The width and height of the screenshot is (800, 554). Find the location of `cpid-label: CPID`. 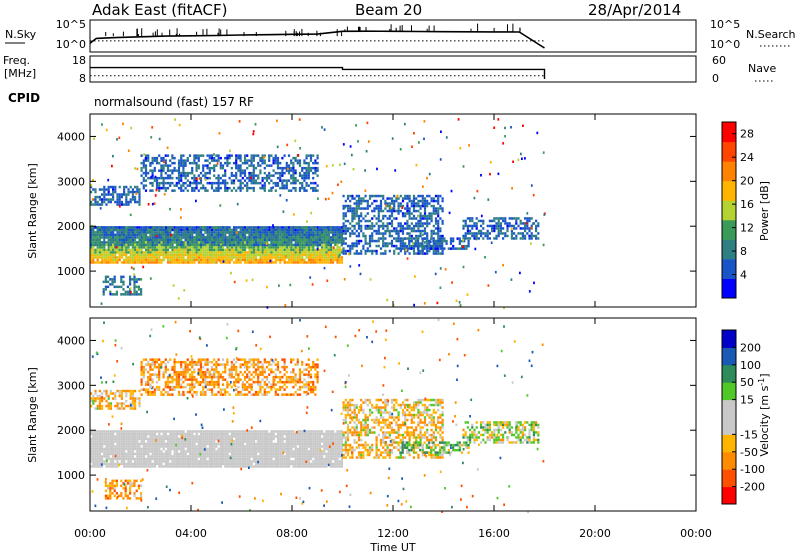

cpid-label: CPID is located at coordinates (24, 98).